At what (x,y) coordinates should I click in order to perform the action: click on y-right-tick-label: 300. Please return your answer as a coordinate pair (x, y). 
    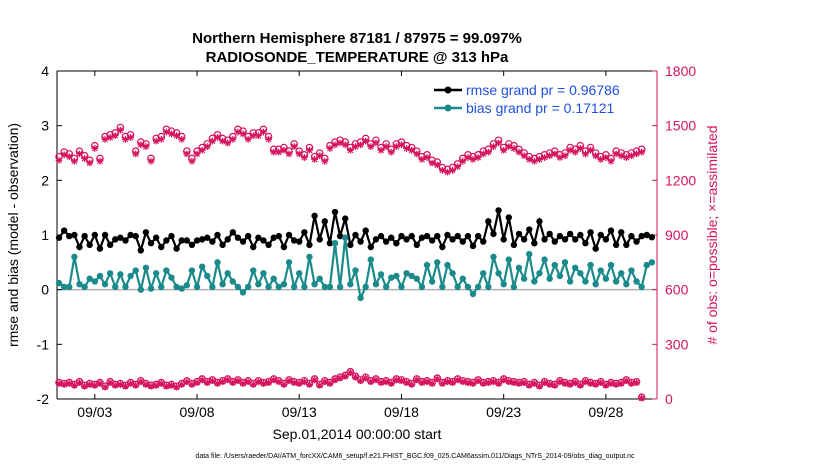
    Looking at the image, I should click on (677, 344).